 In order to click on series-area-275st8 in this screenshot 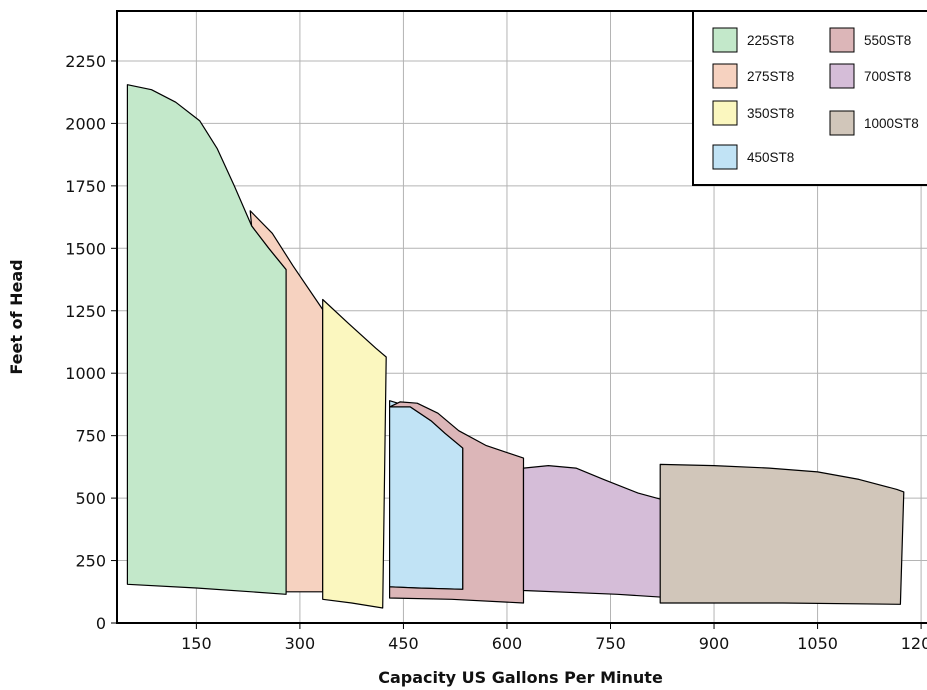, I will do `click(286, 401)`.